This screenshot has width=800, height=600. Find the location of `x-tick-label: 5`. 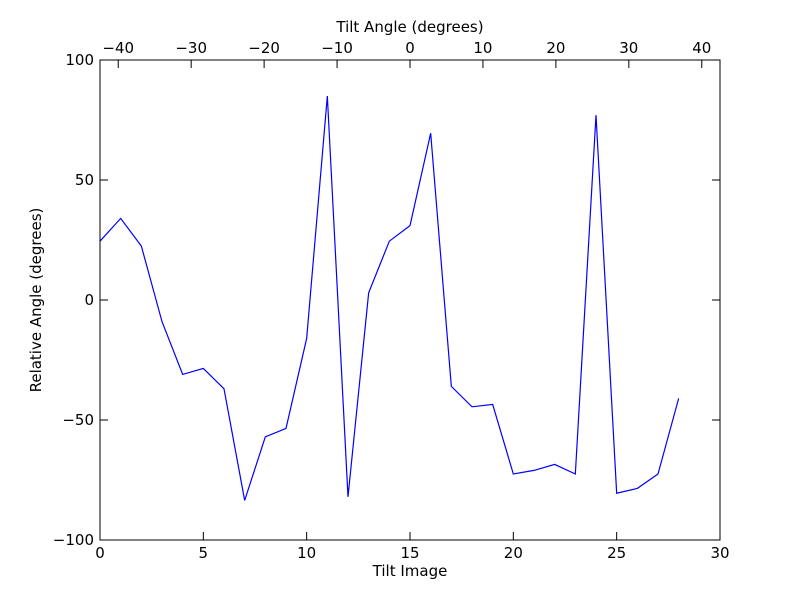

x-tick-label: 5 is located at coordinates (204, 553).